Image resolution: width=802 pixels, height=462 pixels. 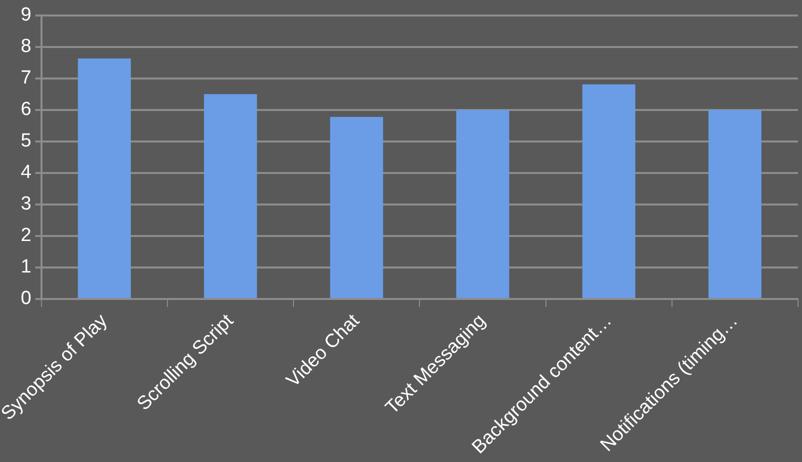 I want to click on y-tick-label: 5, so click(x=26, y=141).